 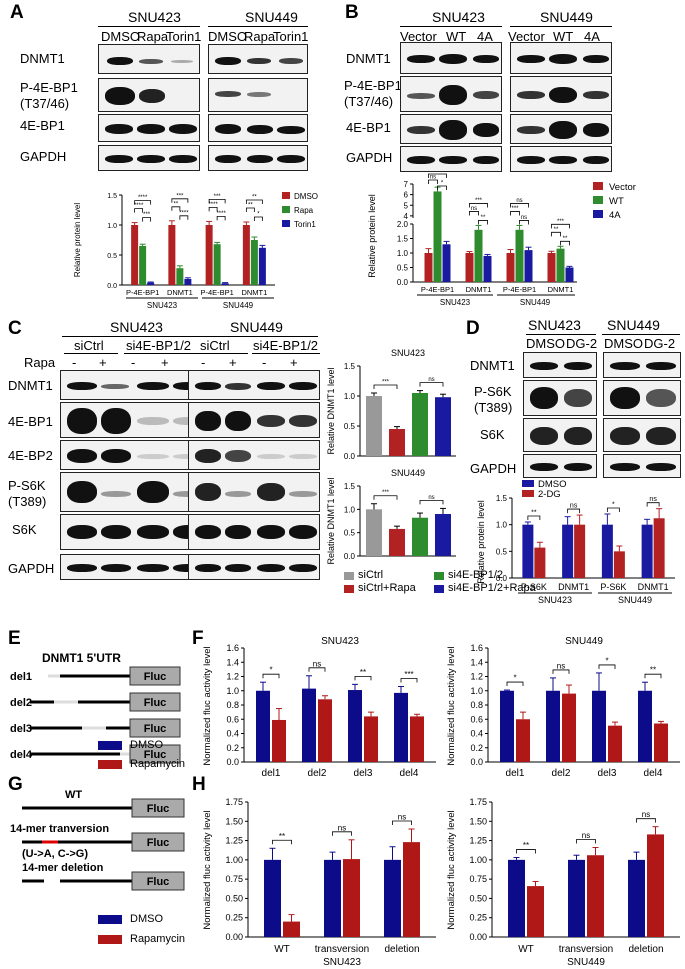 I want to click on x-group-label: SNU449, so click(x=635, y=600).